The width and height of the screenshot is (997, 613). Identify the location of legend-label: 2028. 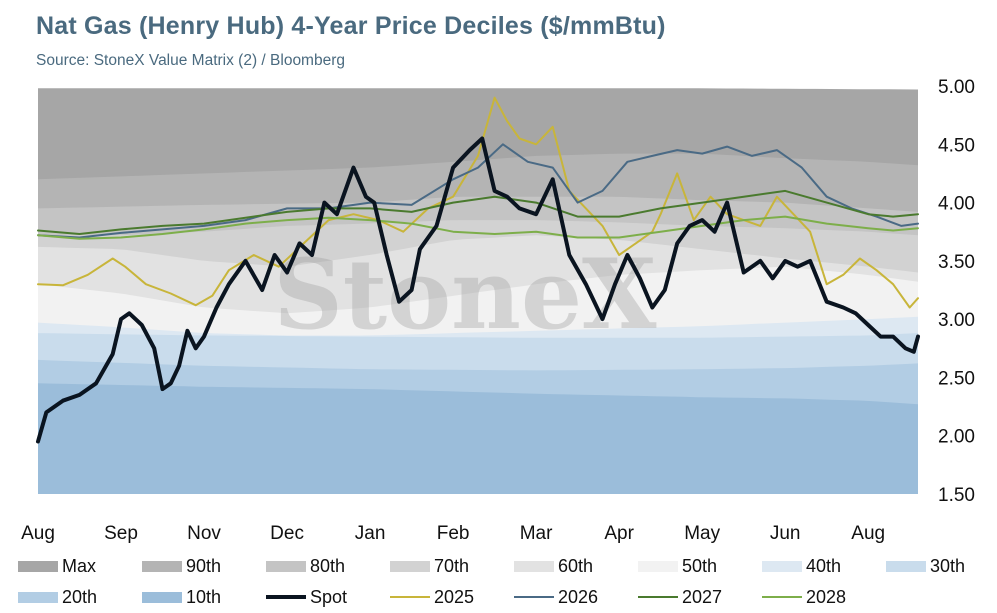
(826, 596).